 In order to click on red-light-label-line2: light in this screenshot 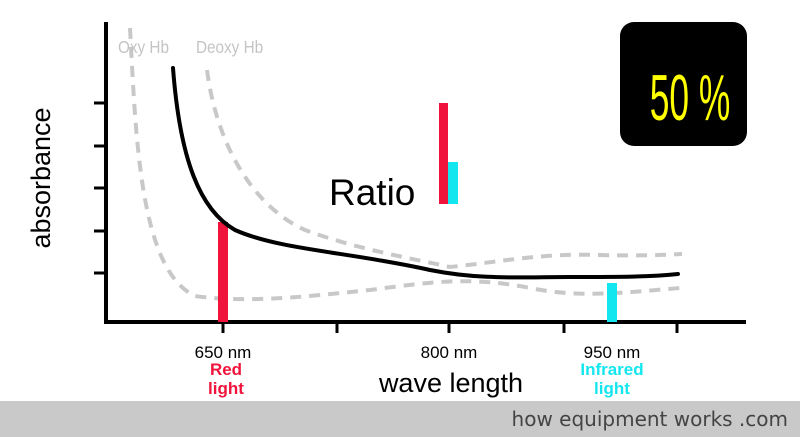, I will do `click(226, 388)`.